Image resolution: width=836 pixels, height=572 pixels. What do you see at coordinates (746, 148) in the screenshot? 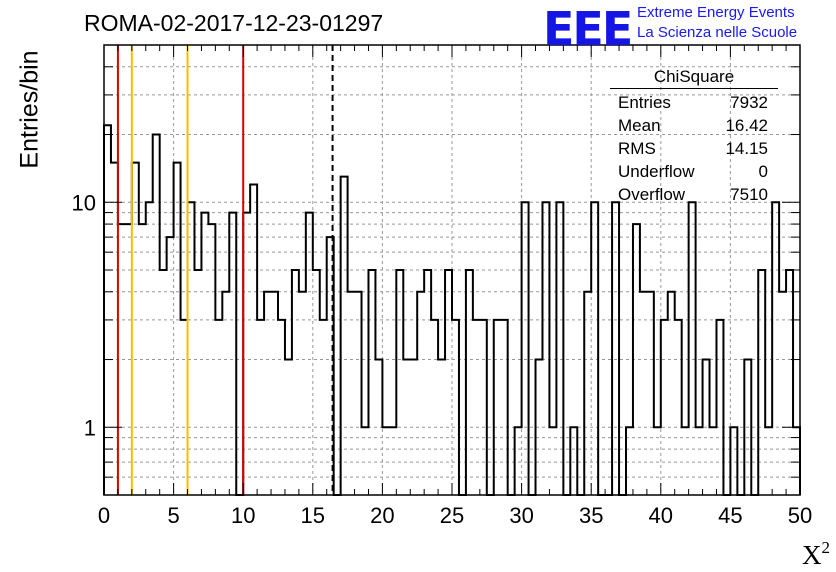
I see `stats-value: 14.15` at bounding box center [746, 148].